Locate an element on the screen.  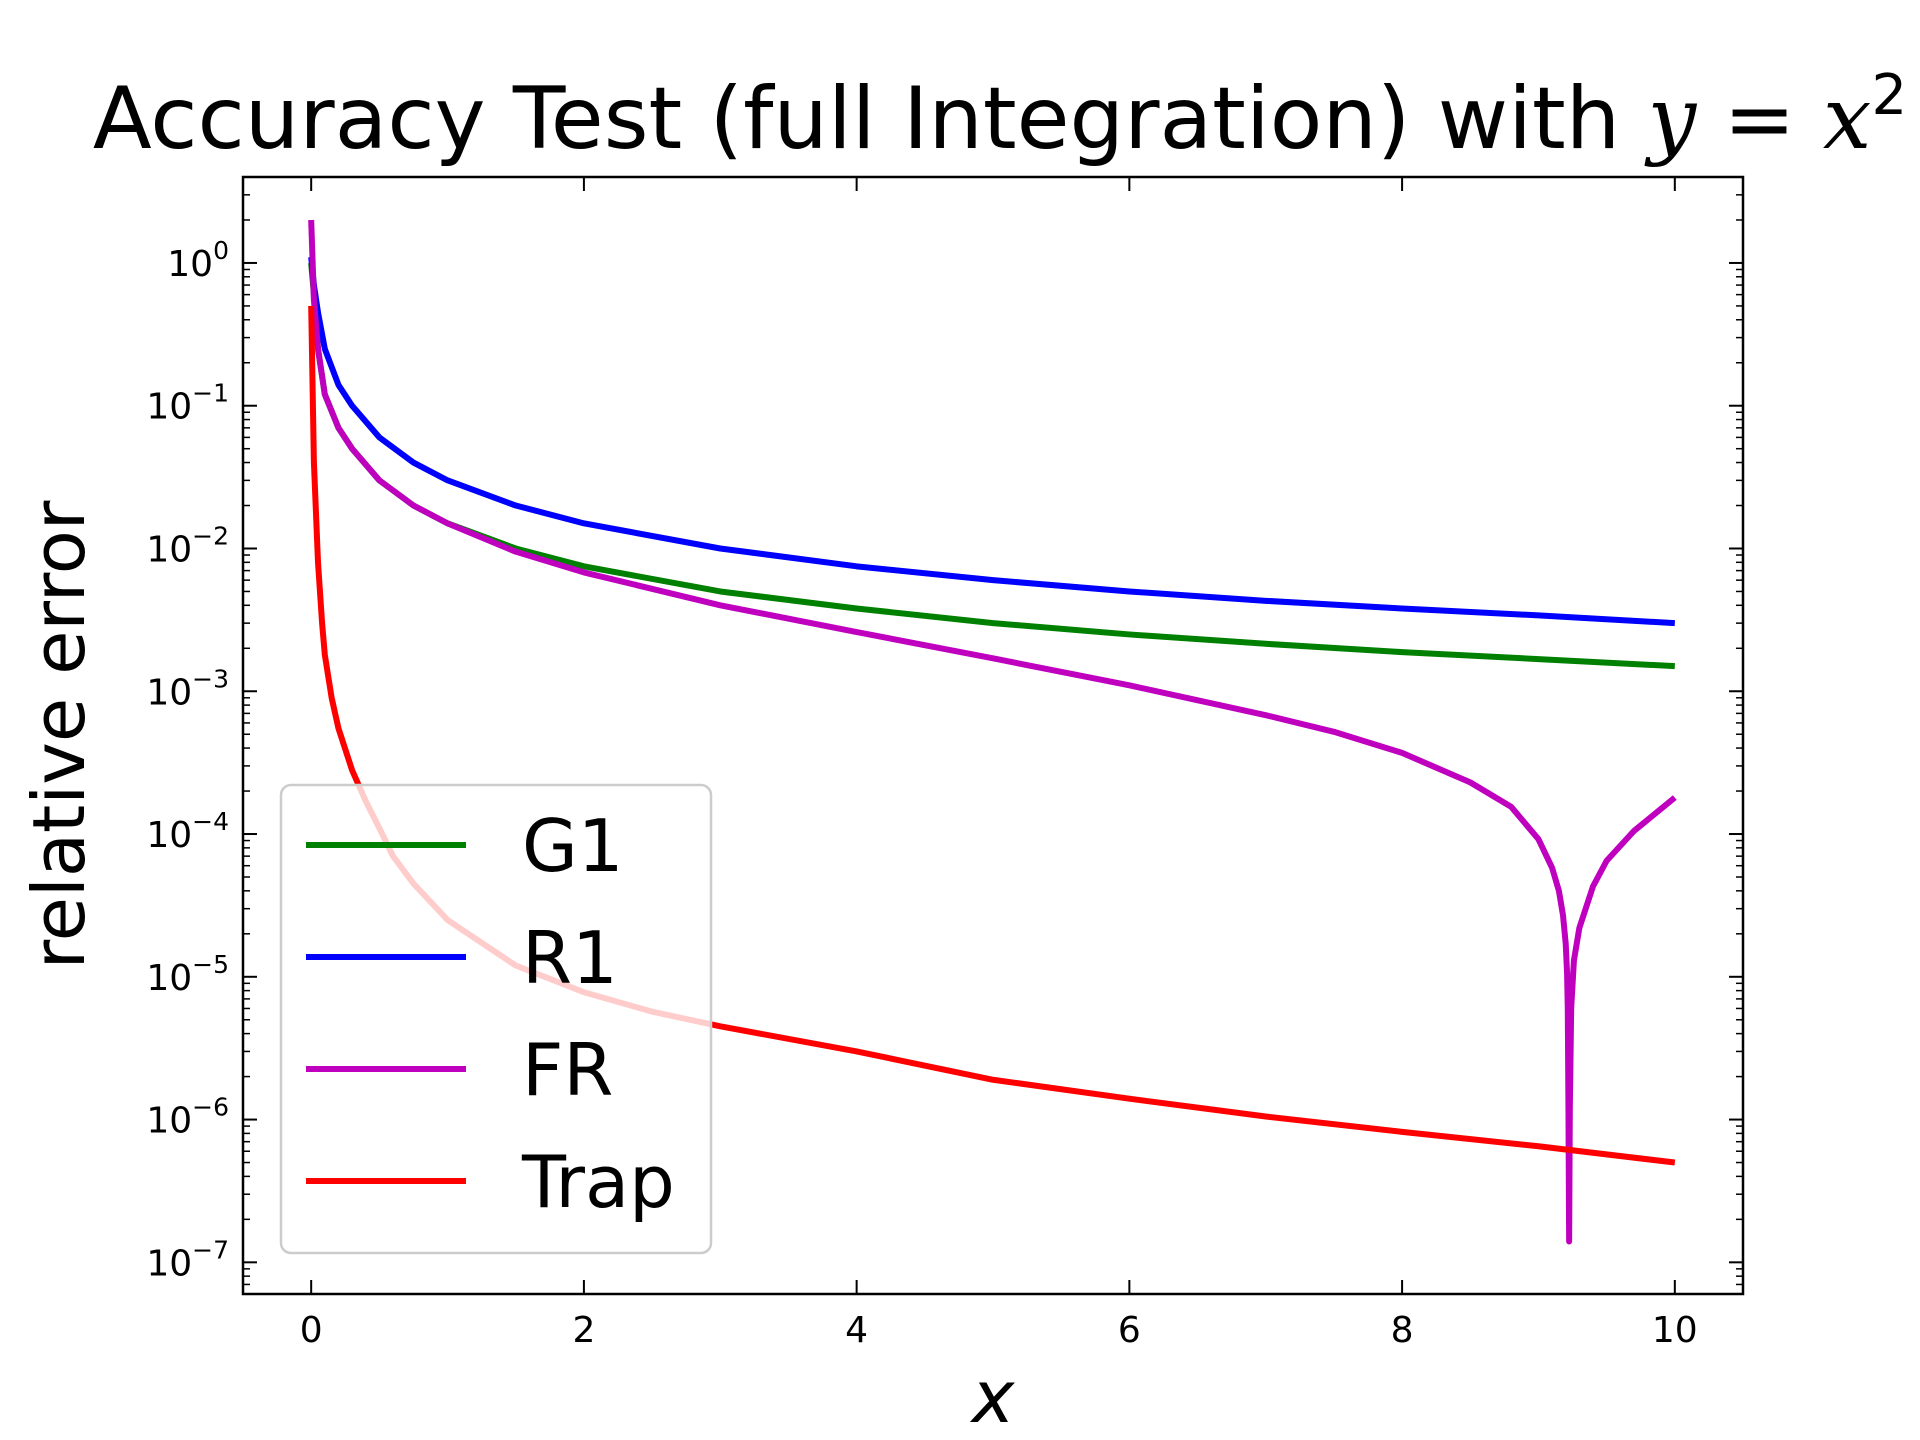
y-tick-label-e-7: 10⁻⁷ is located at coordinates (187, 1259).